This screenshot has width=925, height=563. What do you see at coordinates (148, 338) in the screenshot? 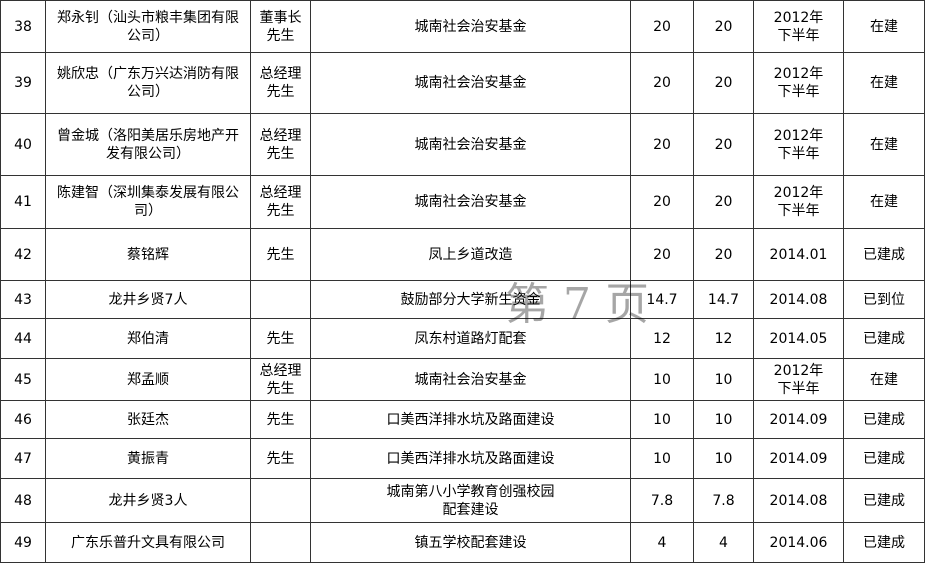
I see `donor: 郑伯清` at bounding box center [148, 338].